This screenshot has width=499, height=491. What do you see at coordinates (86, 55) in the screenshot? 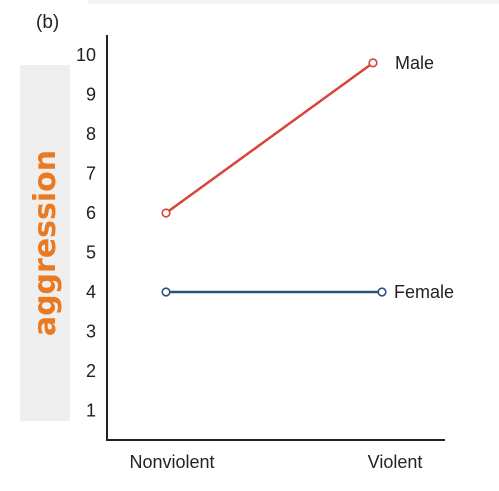
I see `y-tick-label: 10` at bounding box center [86, 55].